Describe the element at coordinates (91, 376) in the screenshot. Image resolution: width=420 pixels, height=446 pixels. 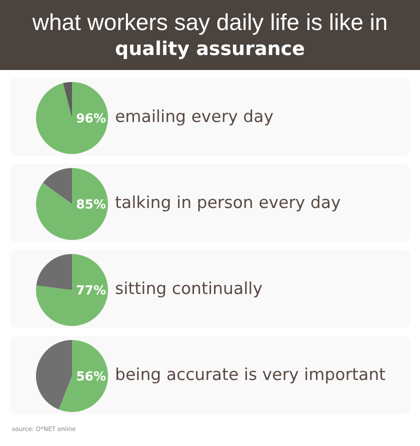
I see `data-label: 56%` at that location.